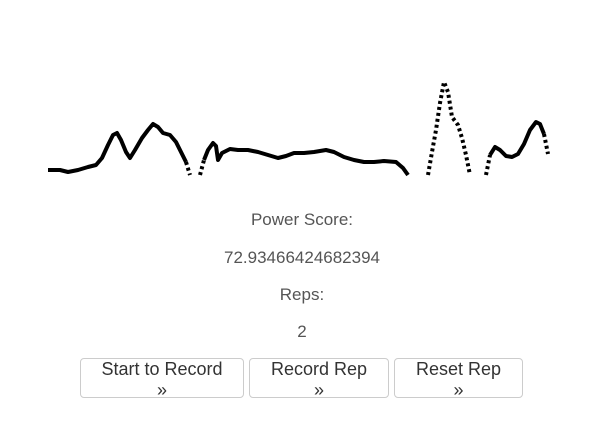  Describe the element at coordinates (302, 294) in the screenshot. I see `reps-label: Reps:` at that location.